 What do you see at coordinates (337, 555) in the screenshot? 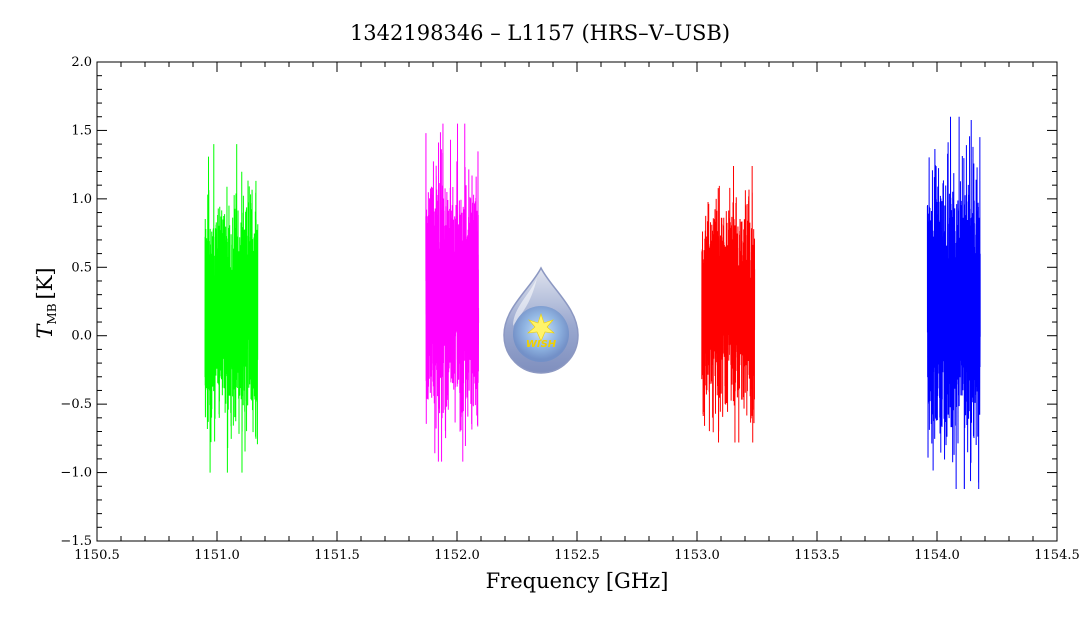
I see `x-tick-label: 1151.5` at bounding box center [337, 555].